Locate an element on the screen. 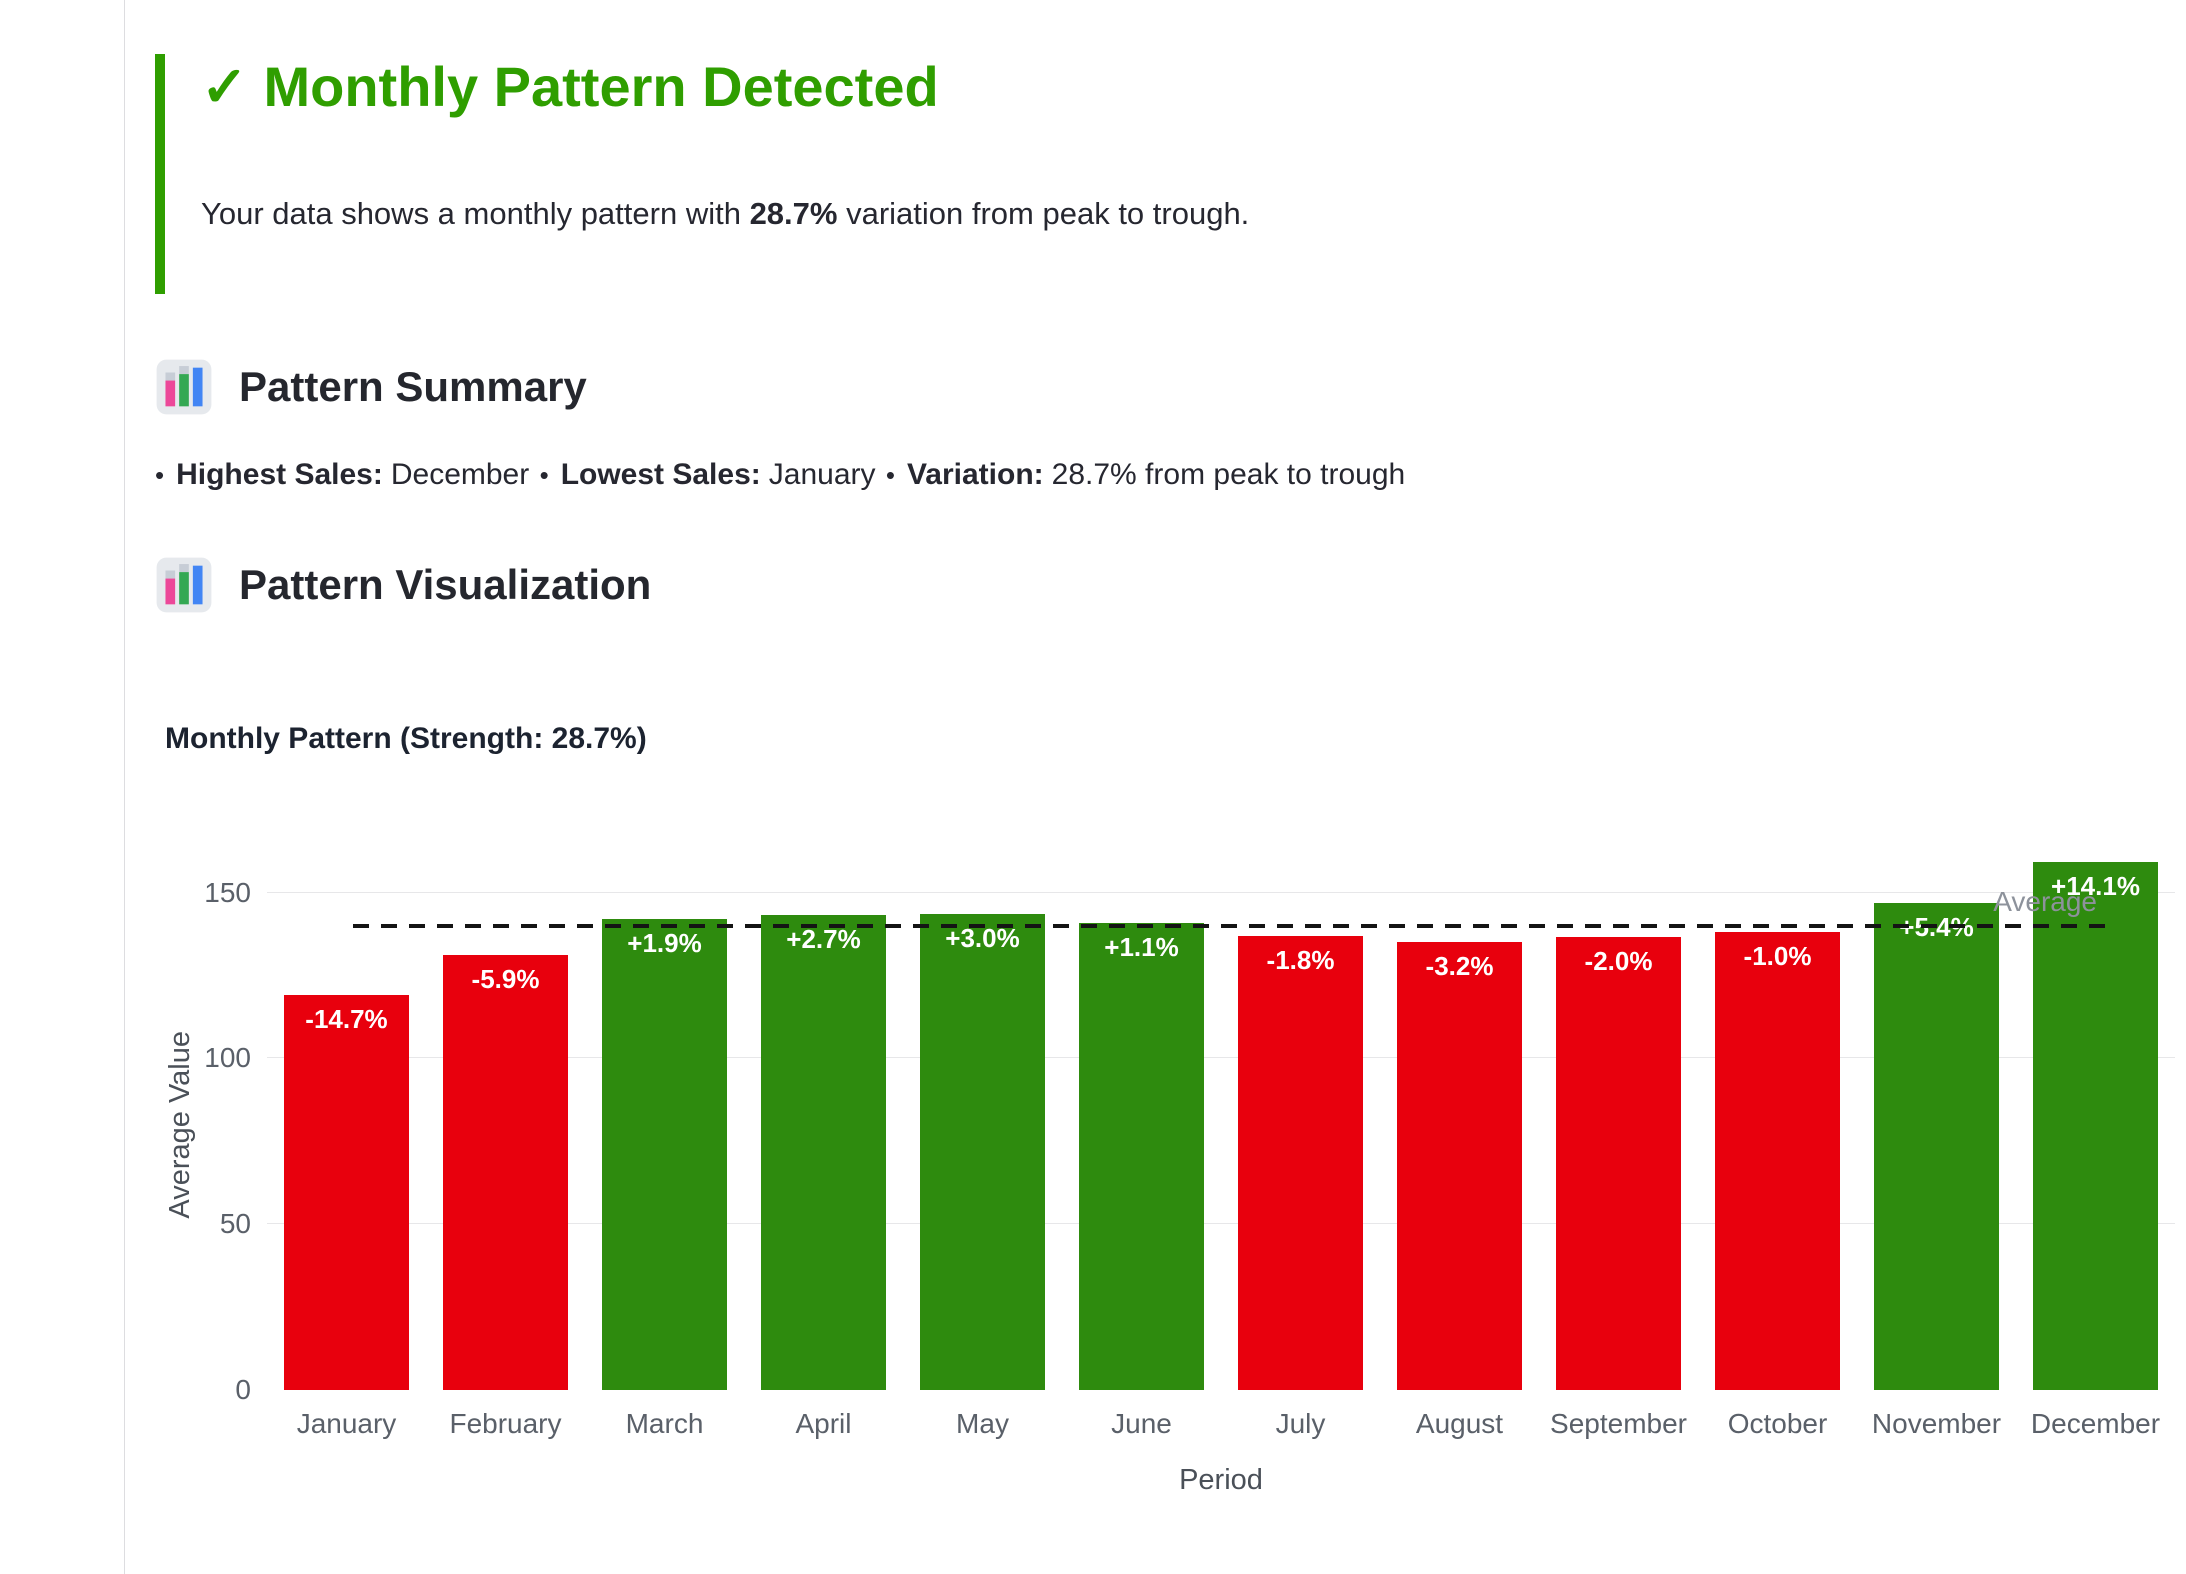 Image resolution: width=2186 pixels, height=1574 pixels. bar-value-label: +3.0% is located at coordinates (982, 937).